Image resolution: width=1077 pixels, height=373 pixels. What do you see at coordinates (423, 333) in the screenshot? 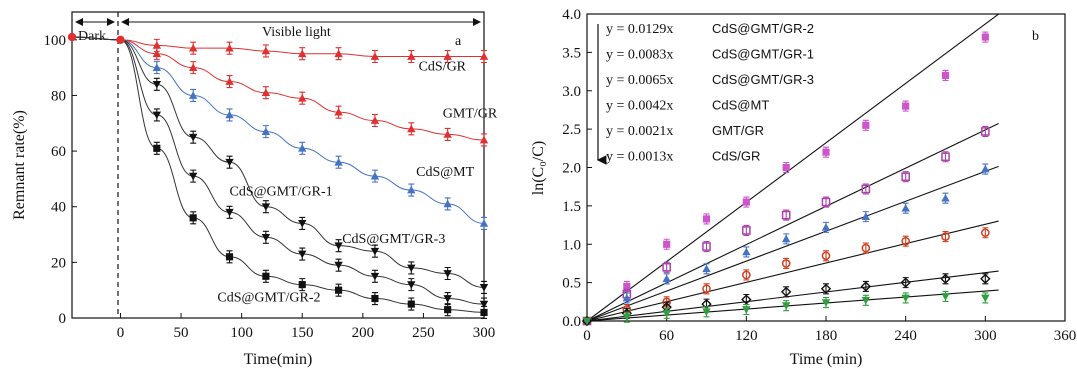
I see `a-xtick-label: 250` at bounding box center [423, 333].